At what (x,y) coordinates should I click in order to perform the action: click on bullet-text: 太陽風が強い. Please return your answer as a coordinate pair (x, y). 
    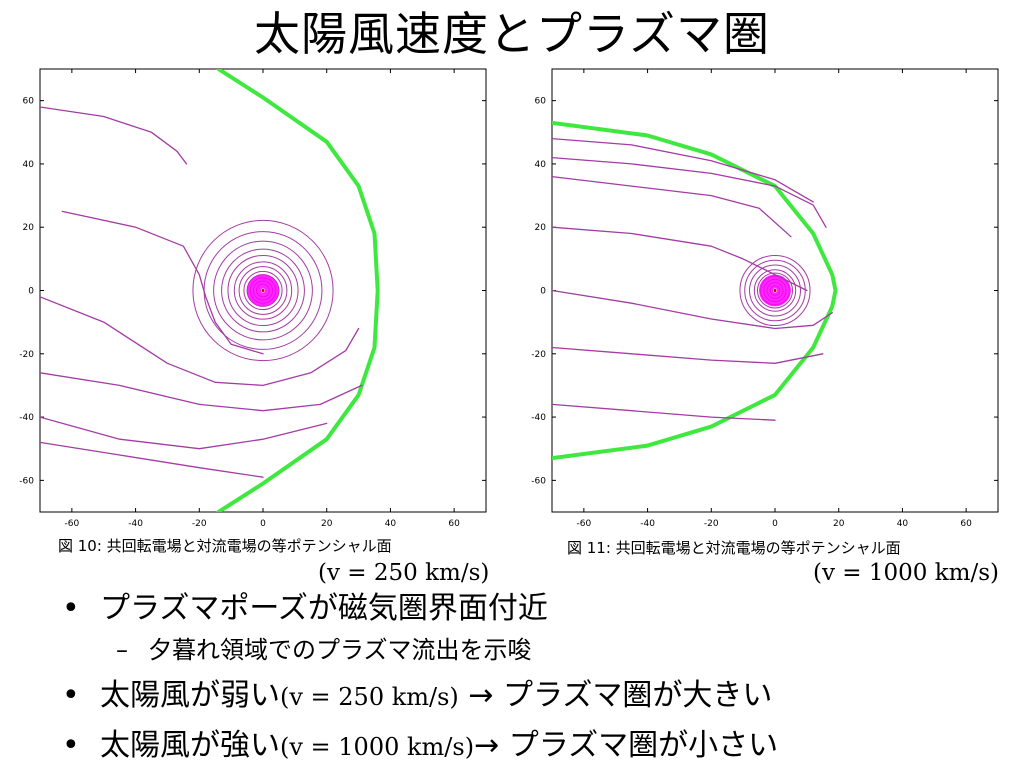
    Looking at the image, I should click on (190, 745).